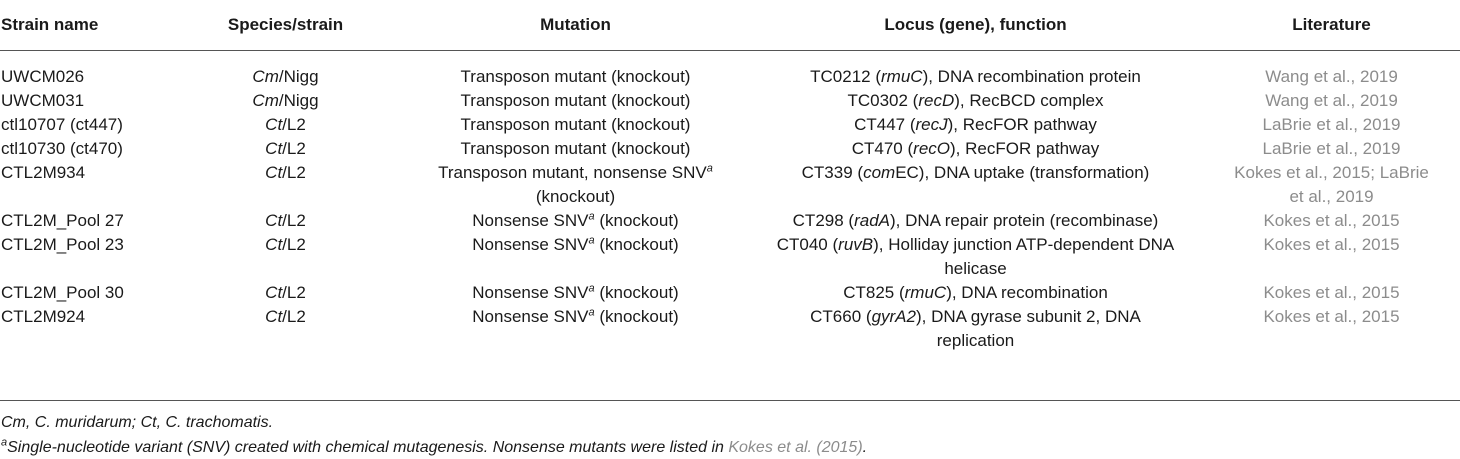 This screenshot has width=1460, height=459. I want to click on locus-function: EC), DNA uptake (transformation), so click(1022, 172).